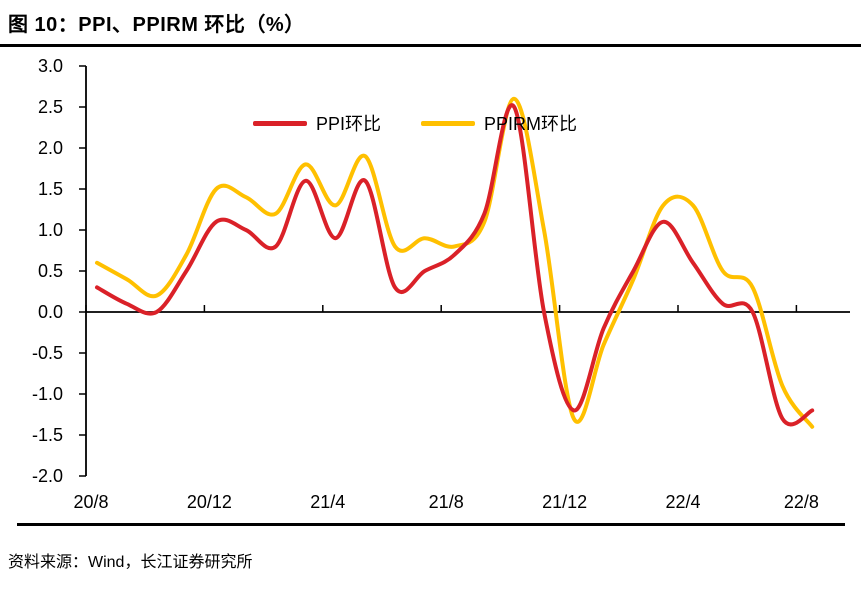 The width and height of the screenshot is (861, 591). Describe the element at coordinates (47, 435) in the screenshot. I see `y-tick-label: -1.5` at that location.